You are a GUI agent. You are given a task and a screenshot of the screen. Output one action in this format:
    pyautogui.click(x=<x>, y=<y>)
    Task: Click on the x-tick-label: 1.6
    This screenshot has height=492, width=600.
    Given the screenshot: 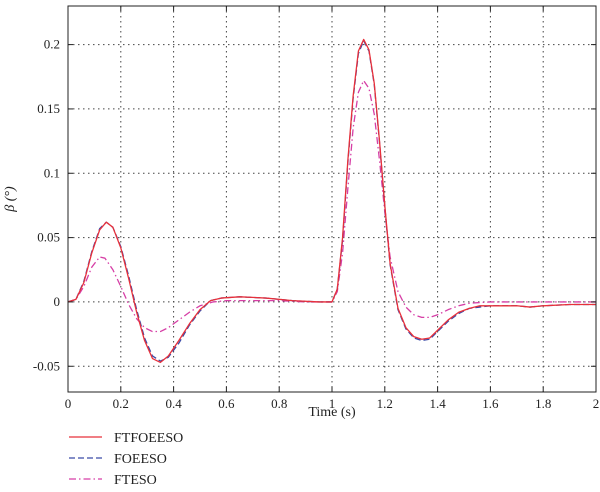 What is the action you would take?
    pyautogui.click(x=490, y=403)
    